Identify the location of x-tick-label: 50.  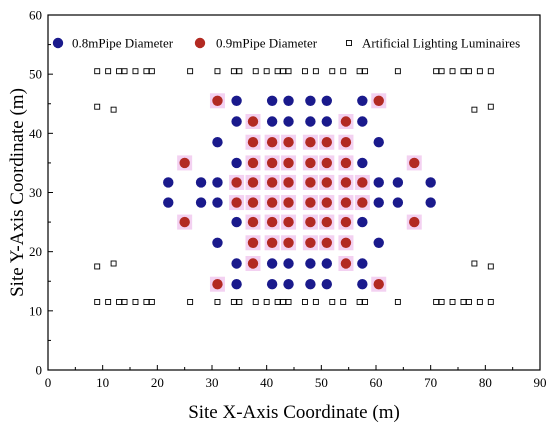
(321, 382).